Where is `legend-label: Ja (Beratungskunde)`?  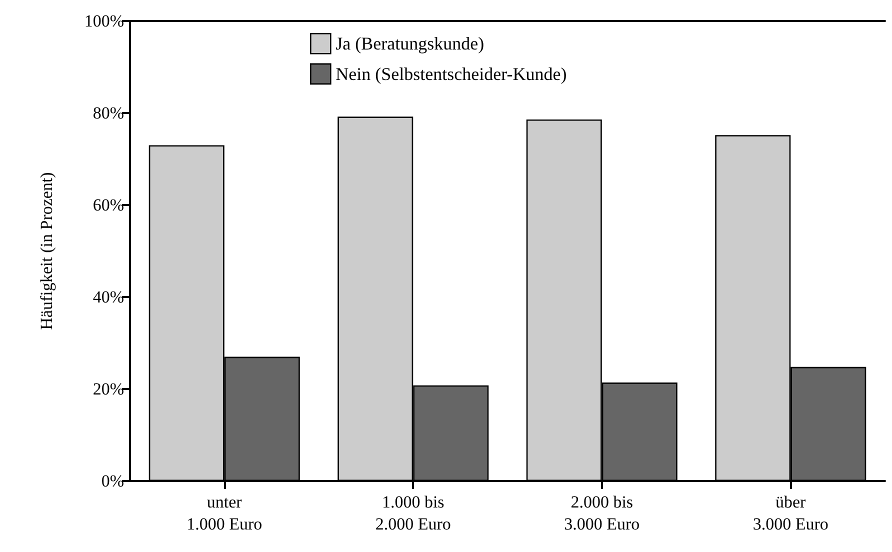
legend-label: Ja (Beratungskunde) is located at coordinates (410, 44).